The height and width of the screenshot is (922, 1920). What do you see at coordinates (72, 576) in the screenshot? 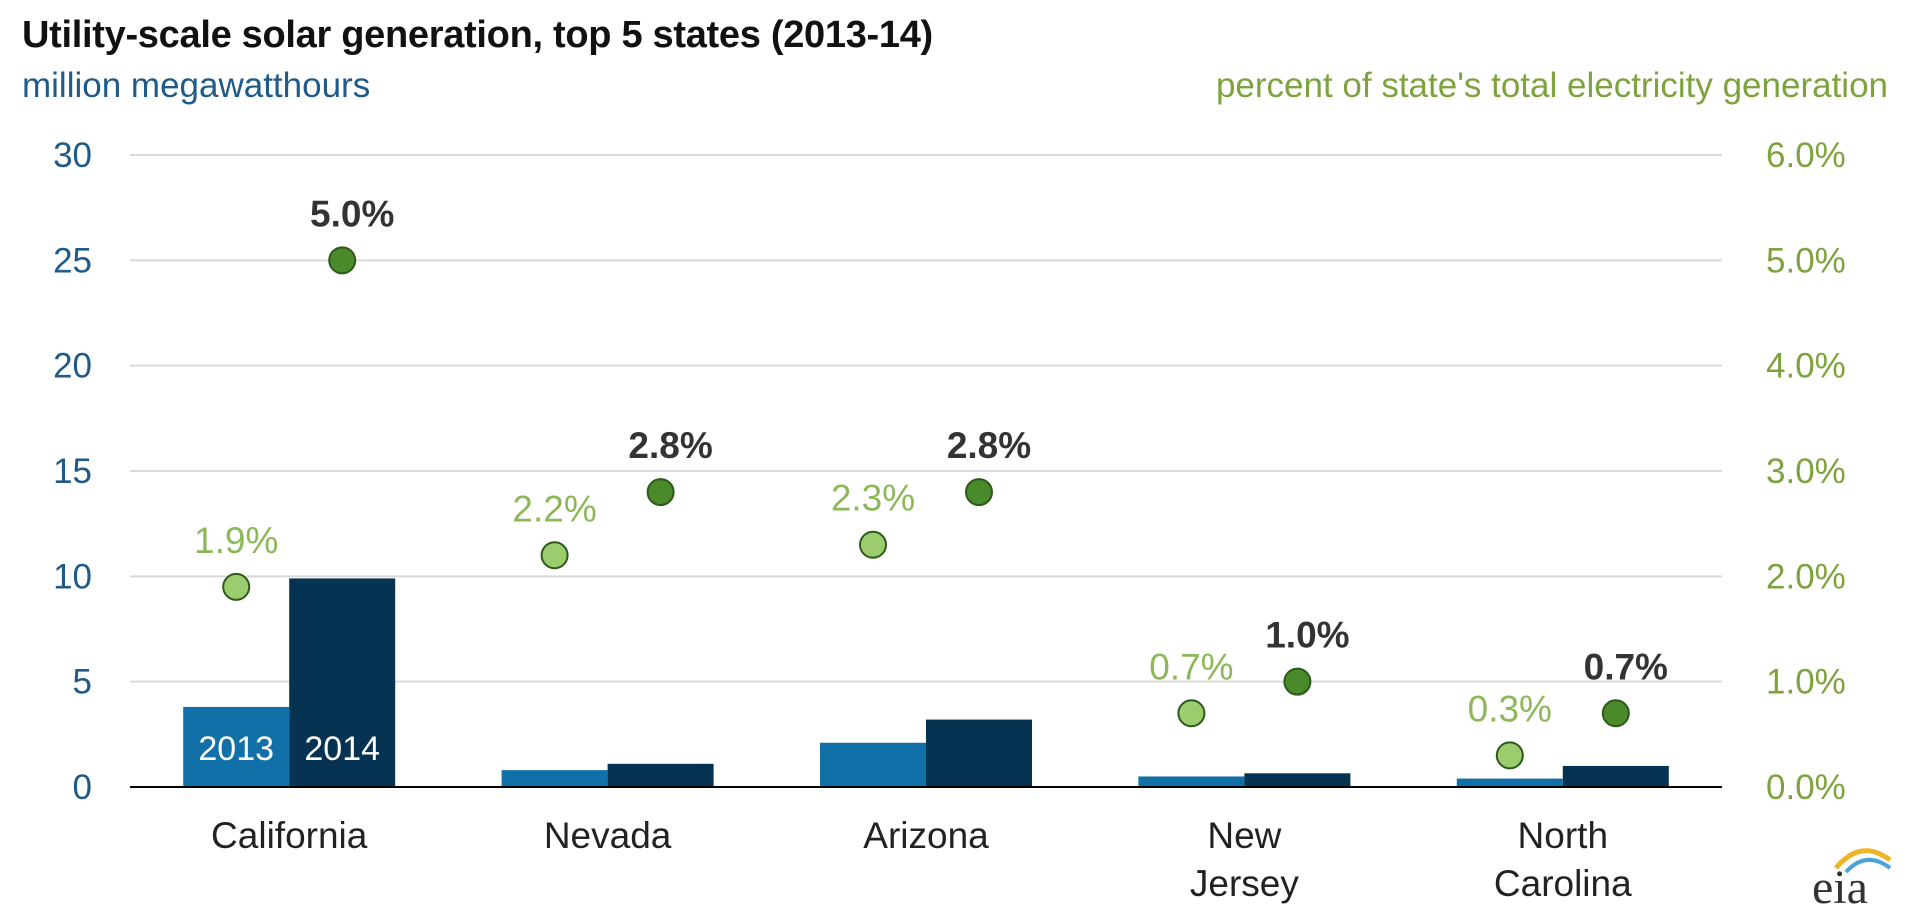
I see `left-axis-tick-label: 10` at bounding box center [72, 576].